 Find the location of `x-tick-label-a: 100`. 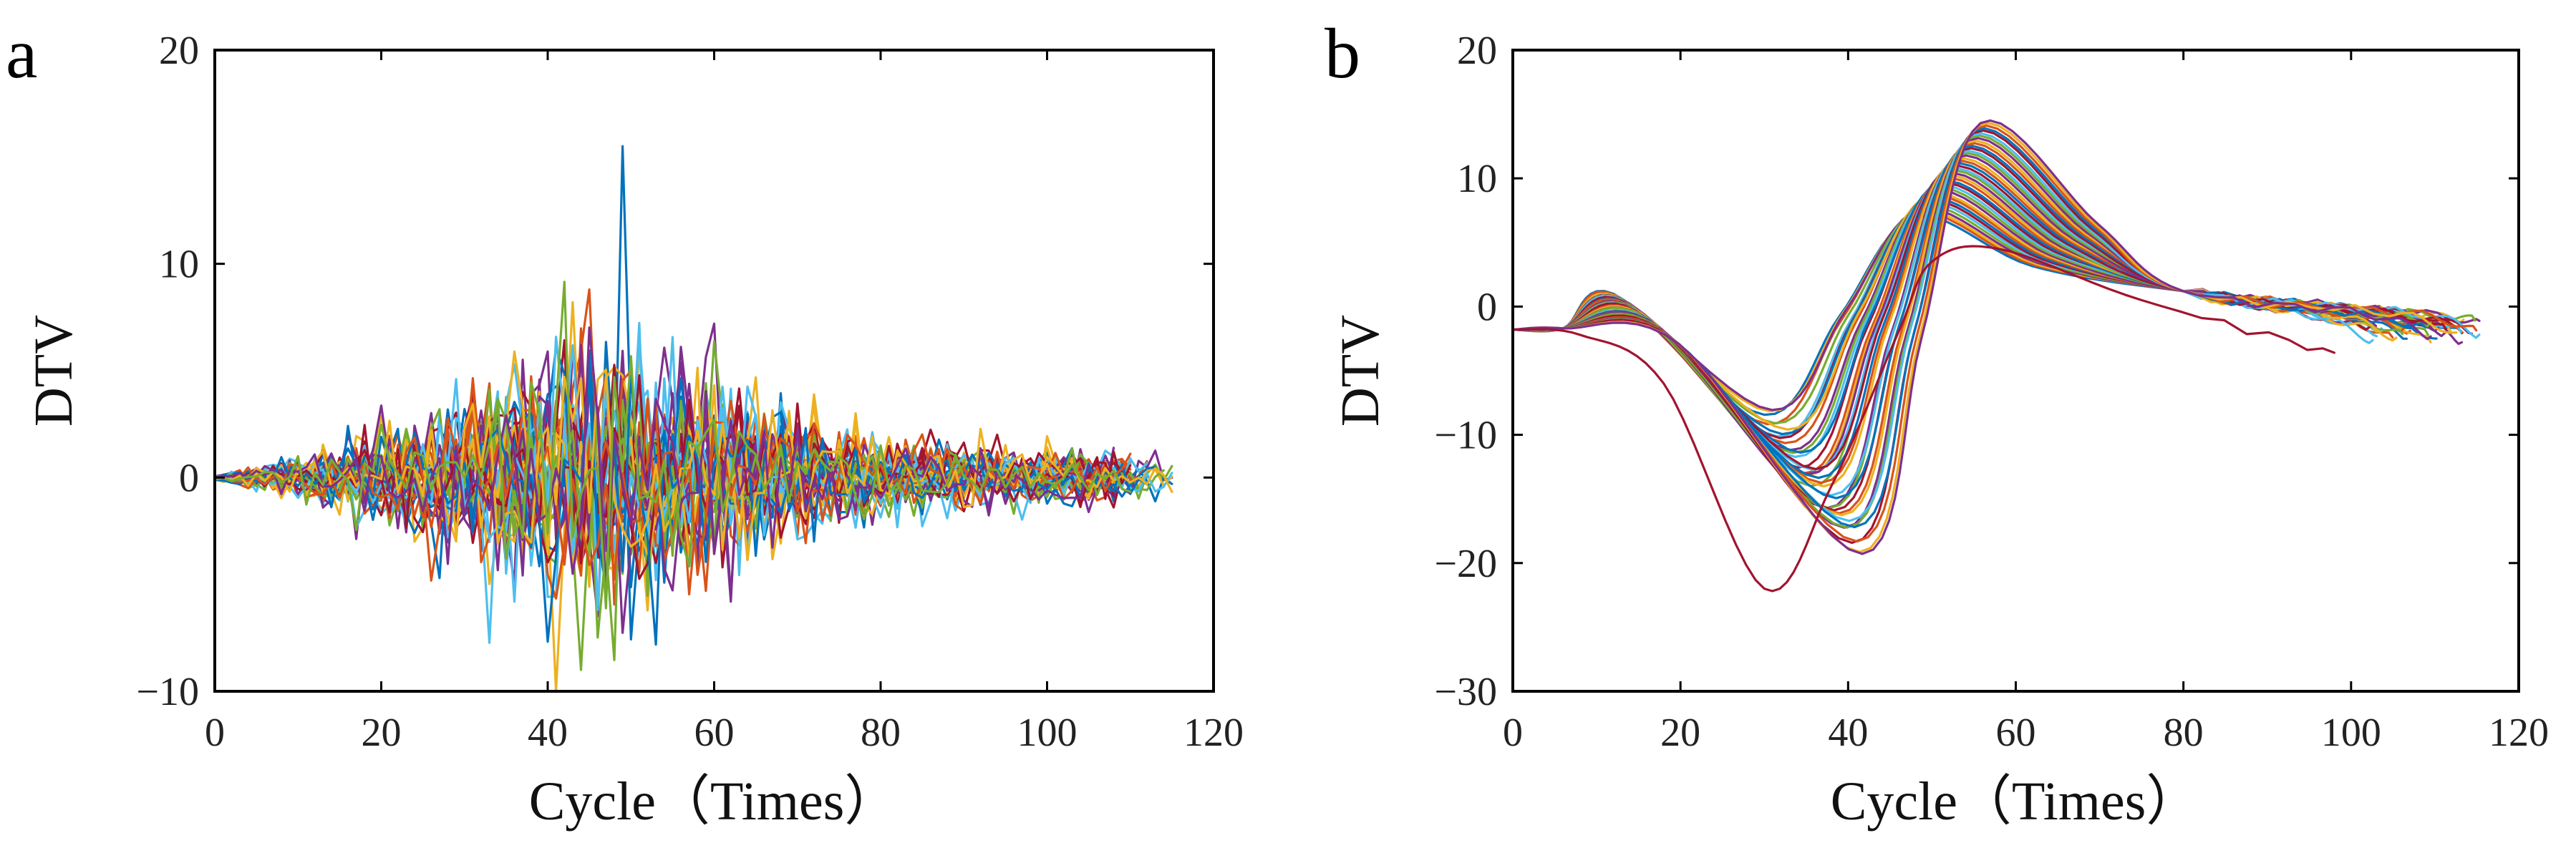

x-tick-label-a: 100 is located at coordinates (1048, 733).